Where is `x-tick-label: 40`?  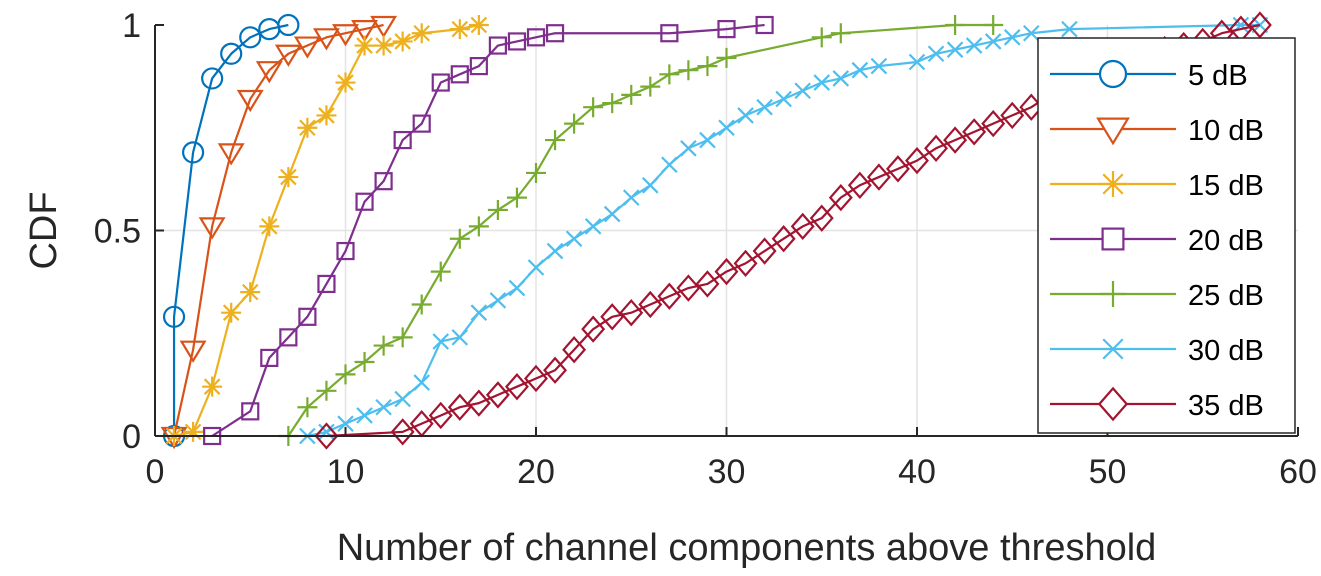 x-tick-label: 40 is located at coordinates (917, 472).